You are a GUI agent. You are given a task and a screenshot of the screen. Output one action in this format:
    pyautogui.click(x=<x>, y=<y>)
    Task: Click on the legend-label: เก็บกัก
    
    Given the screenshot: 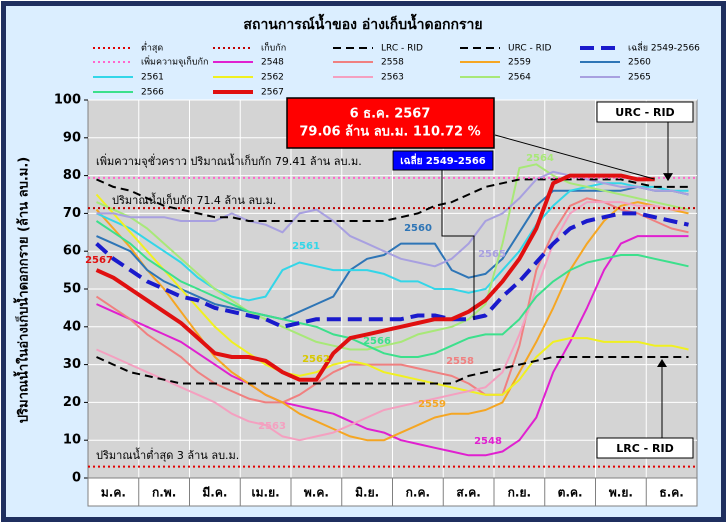 What is the action you would take?
    pyautogui.click(x=273, y=47)
    